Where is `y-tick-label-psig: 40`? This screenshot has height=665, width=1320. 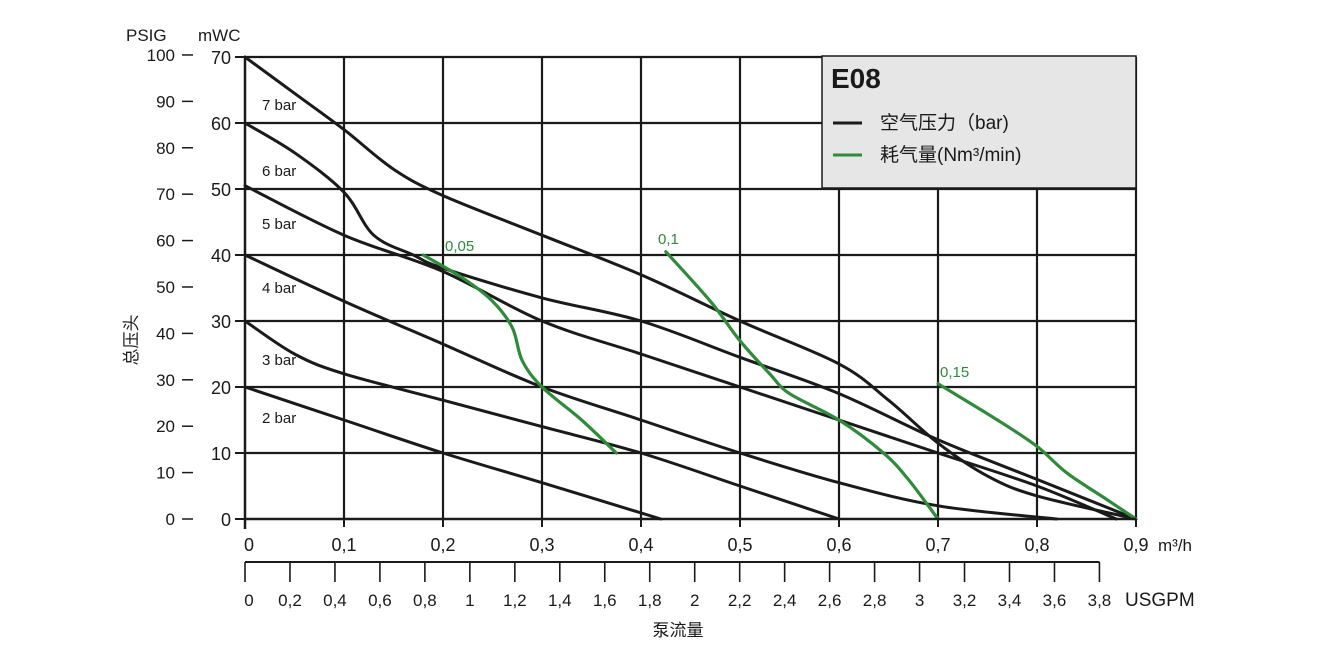 y-tick-label-psig: 40 is located at coordinates (165, 333).